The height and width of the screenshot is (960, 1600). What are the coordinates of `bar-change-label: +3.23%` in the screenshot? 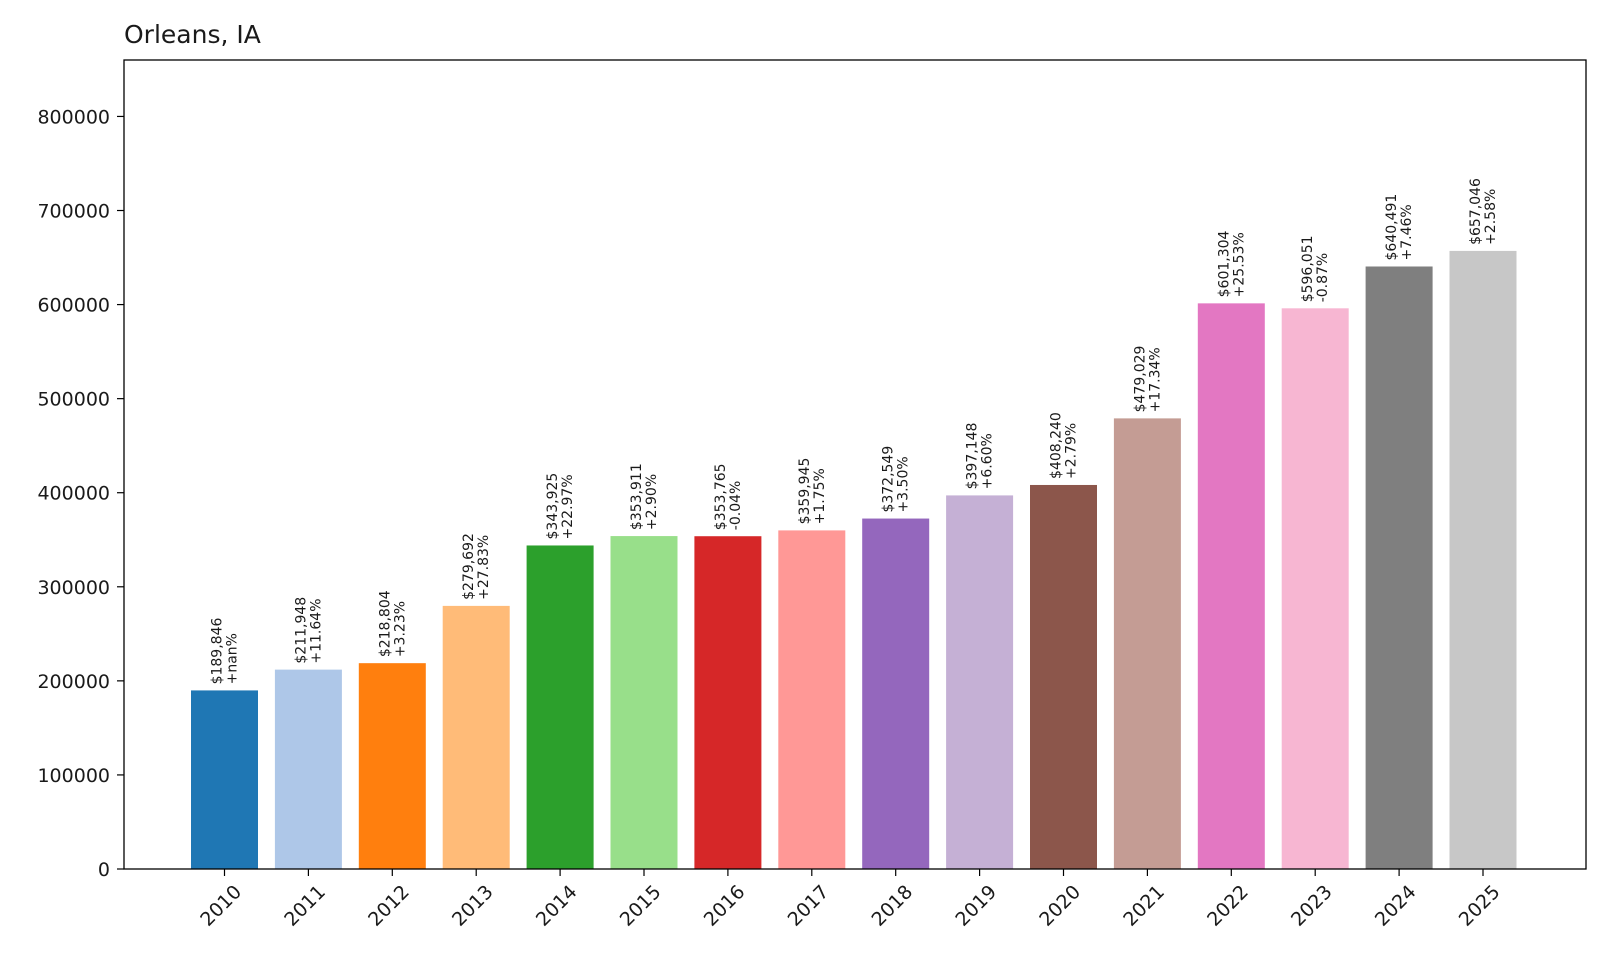 It's located at (400, 629).